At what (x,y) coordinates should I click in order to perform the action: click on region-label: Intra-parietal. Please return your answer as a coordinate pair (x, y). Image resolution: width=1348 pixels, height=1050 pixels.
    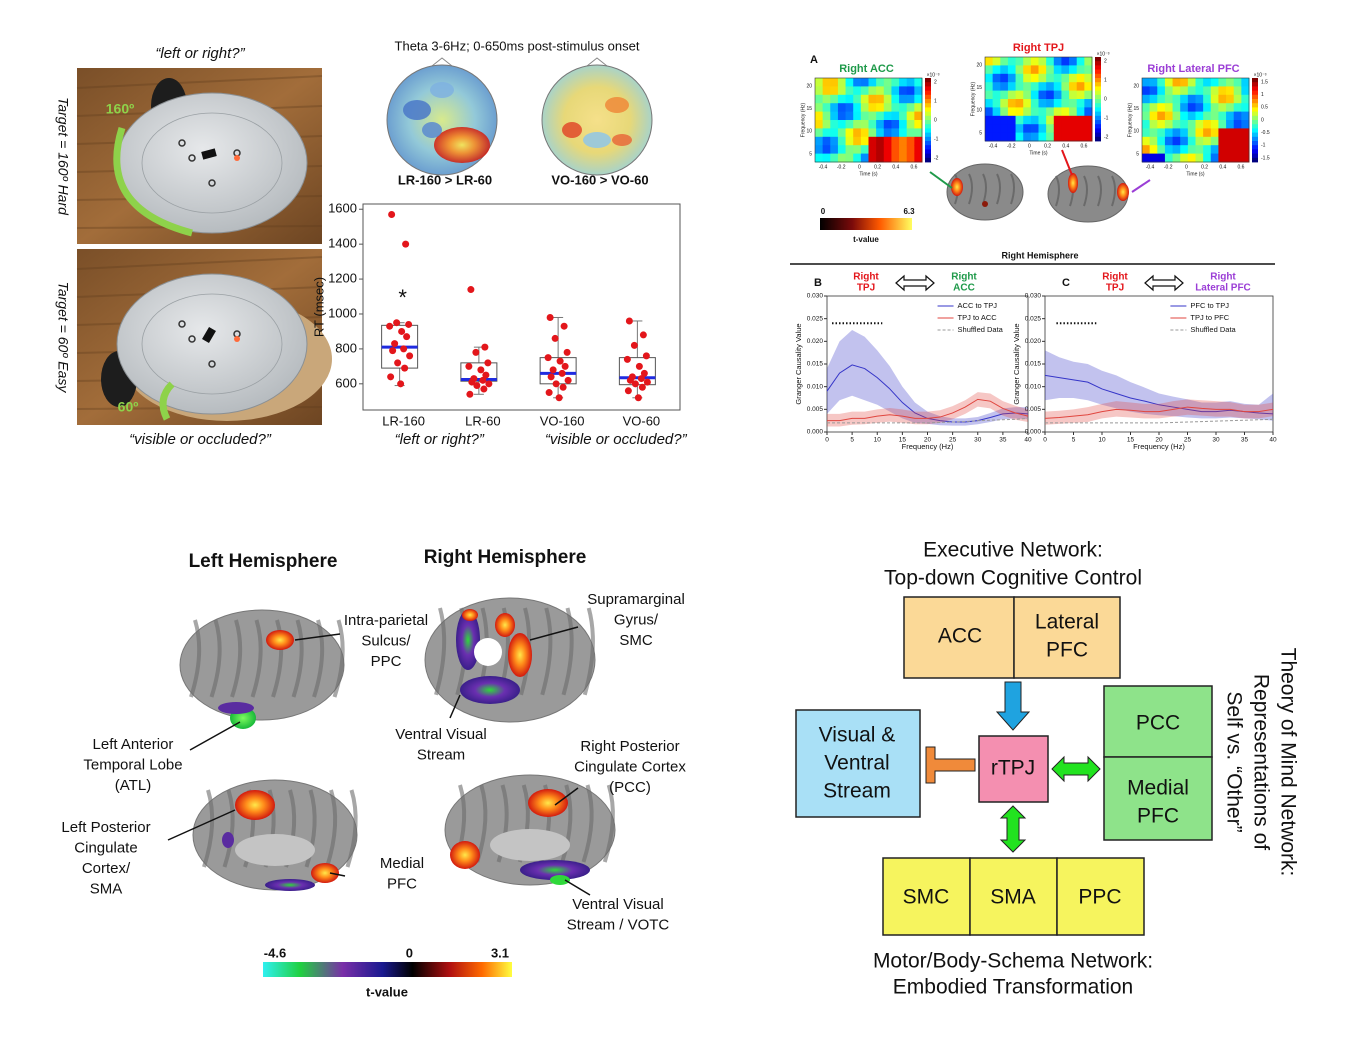
    Looking at the image, I should click on (386, 620).